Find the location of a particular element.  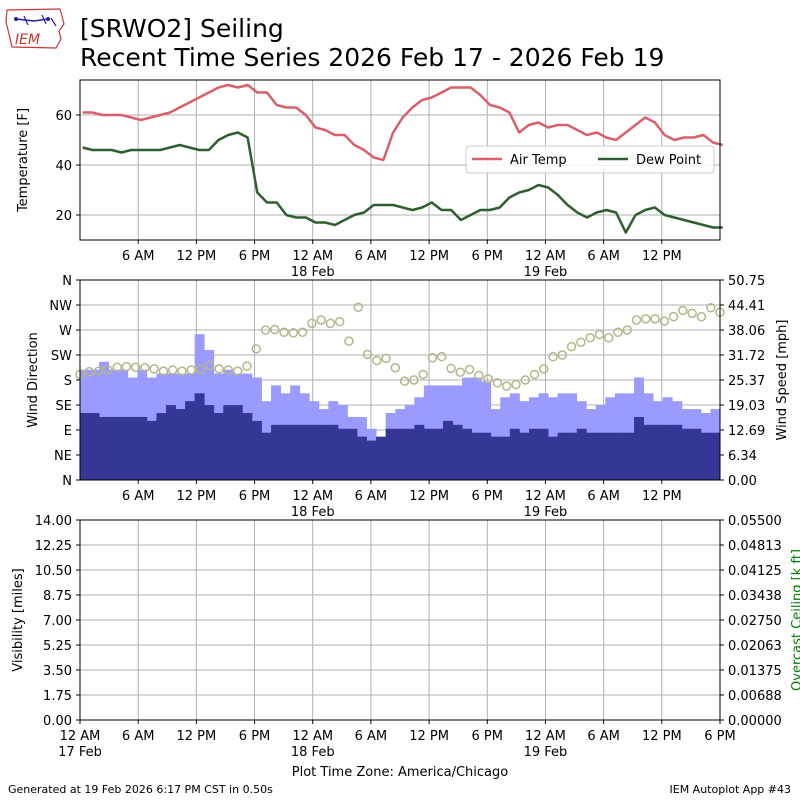

visibility-tick-label: 12.25 is located at coordinates (53, 546).